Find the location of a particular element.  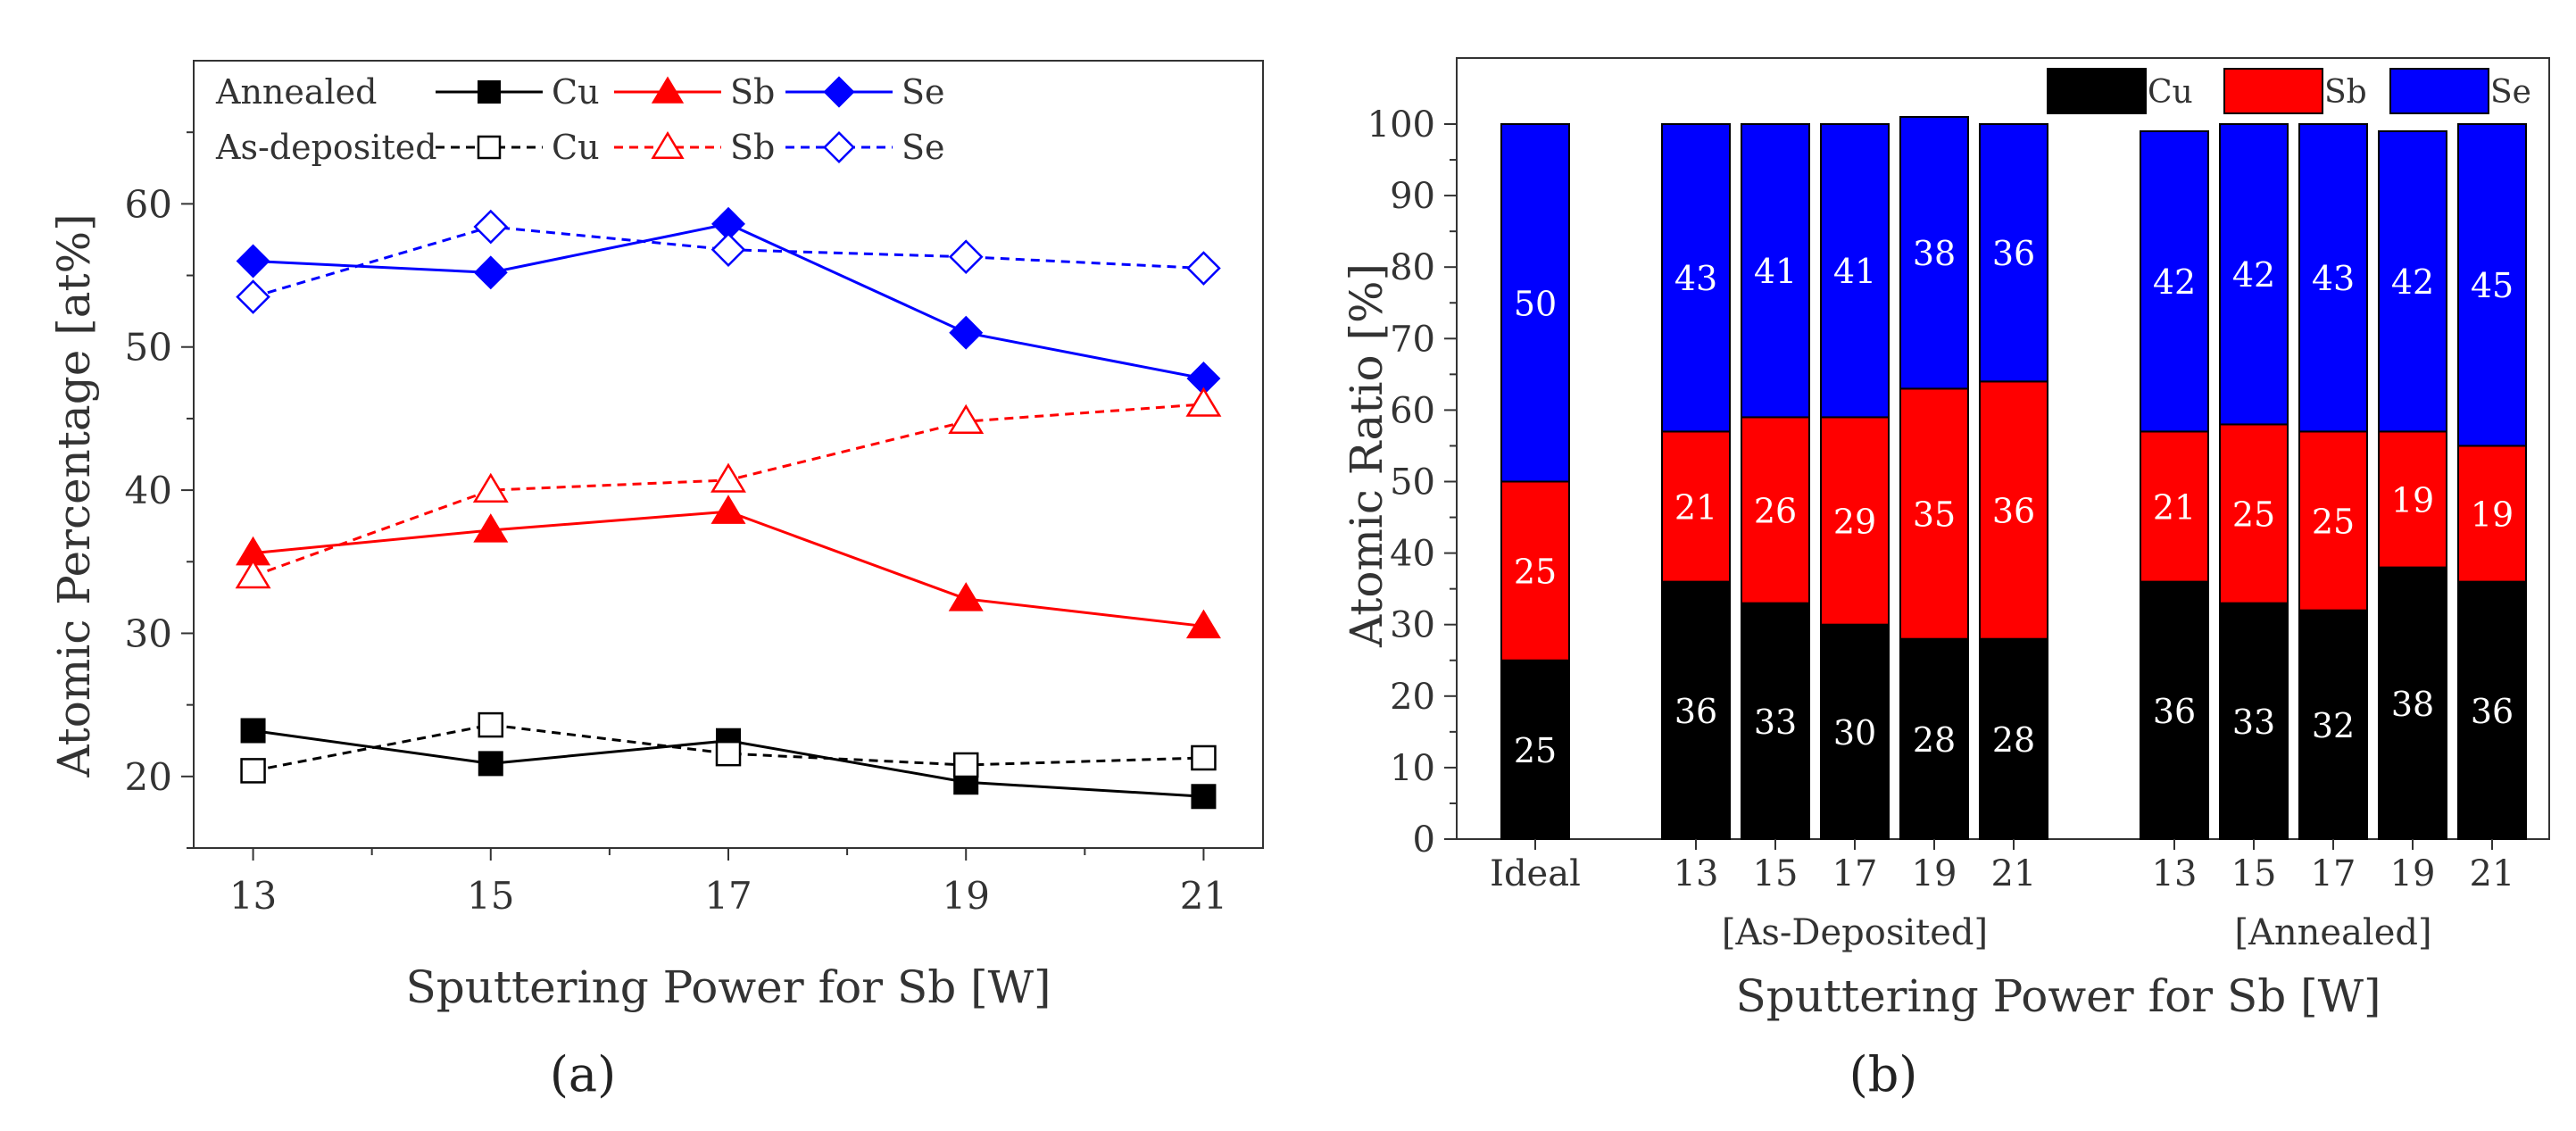

b-bar-label-se-9: 42 is located at coordinates (2412, 282).